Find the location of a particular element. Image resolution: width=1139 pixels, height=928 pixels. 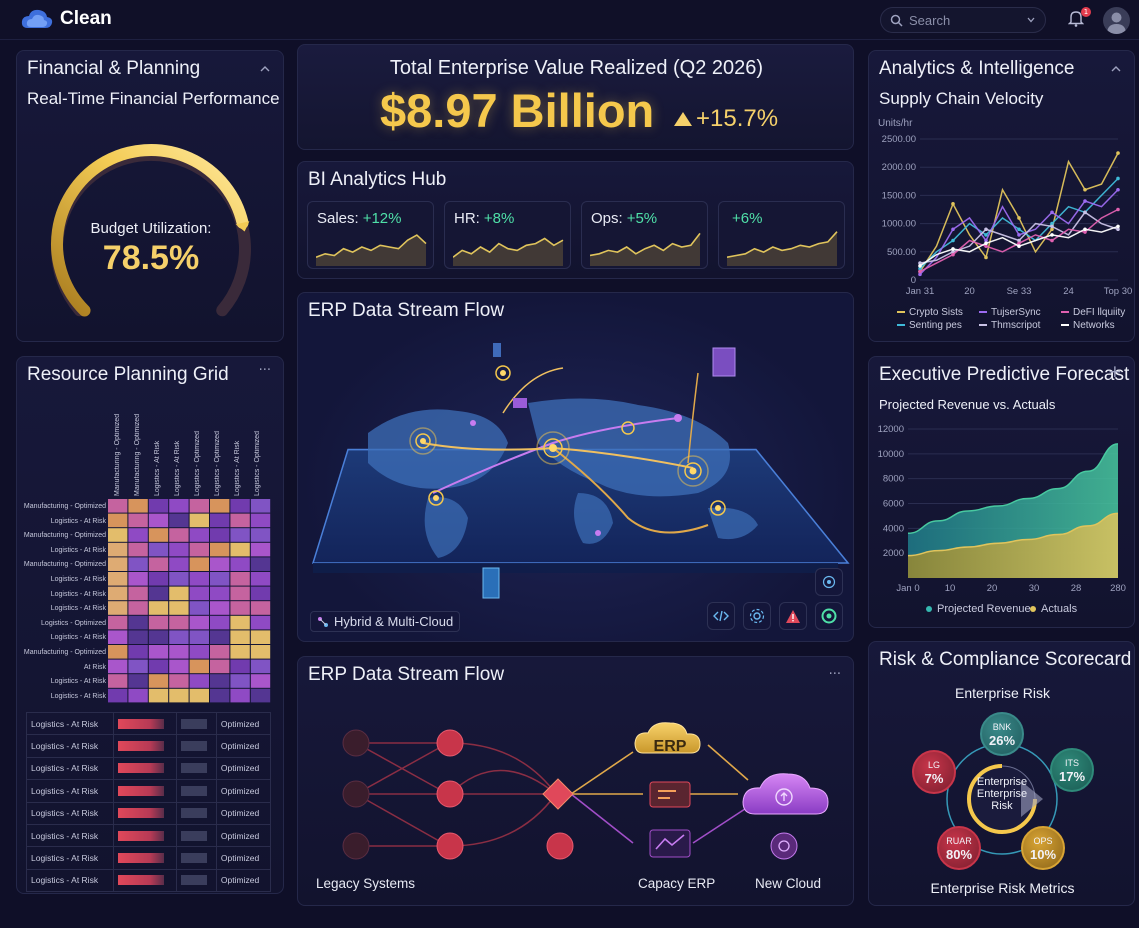

sync-button is located at coordinates (829, 616).